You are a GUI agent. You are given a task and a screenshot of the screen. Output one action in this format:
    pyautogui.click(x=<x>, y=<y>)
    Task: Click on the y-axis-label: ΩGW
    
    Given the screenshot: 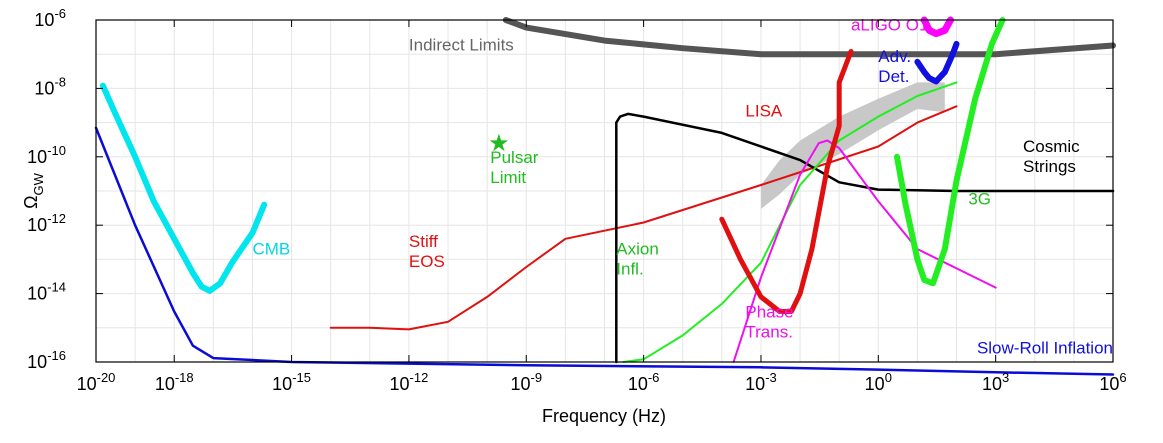 What is the action you would take?
    pyautogui.click(x=33, y=190)
    